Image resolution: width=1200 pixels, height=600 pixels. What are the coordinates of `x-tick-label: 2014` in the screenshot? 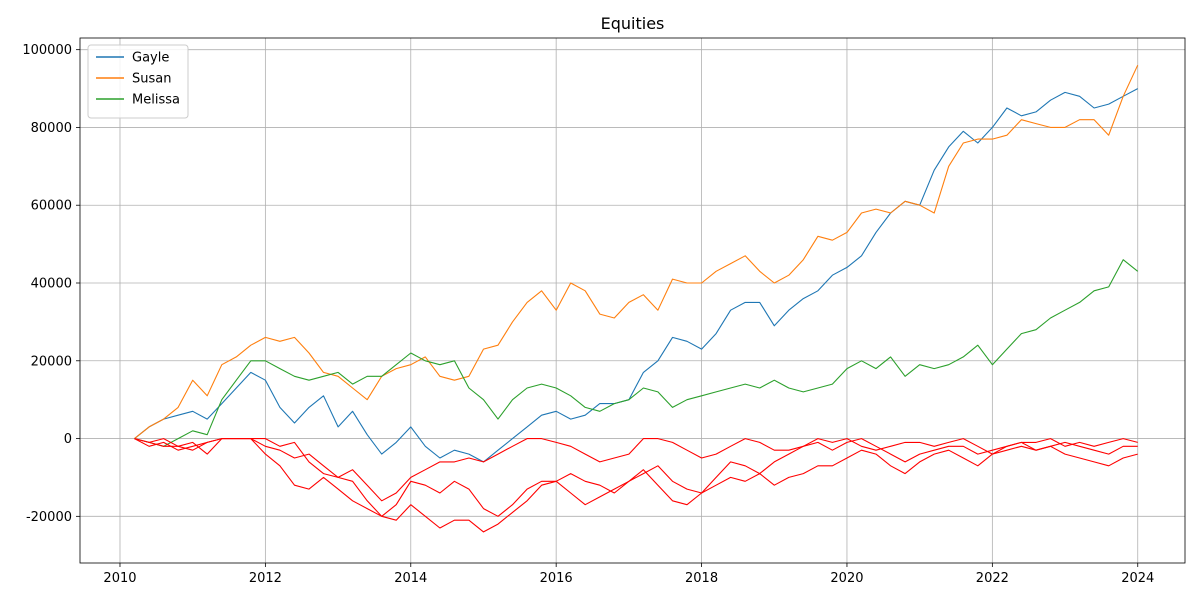 It's located at (410, 578).